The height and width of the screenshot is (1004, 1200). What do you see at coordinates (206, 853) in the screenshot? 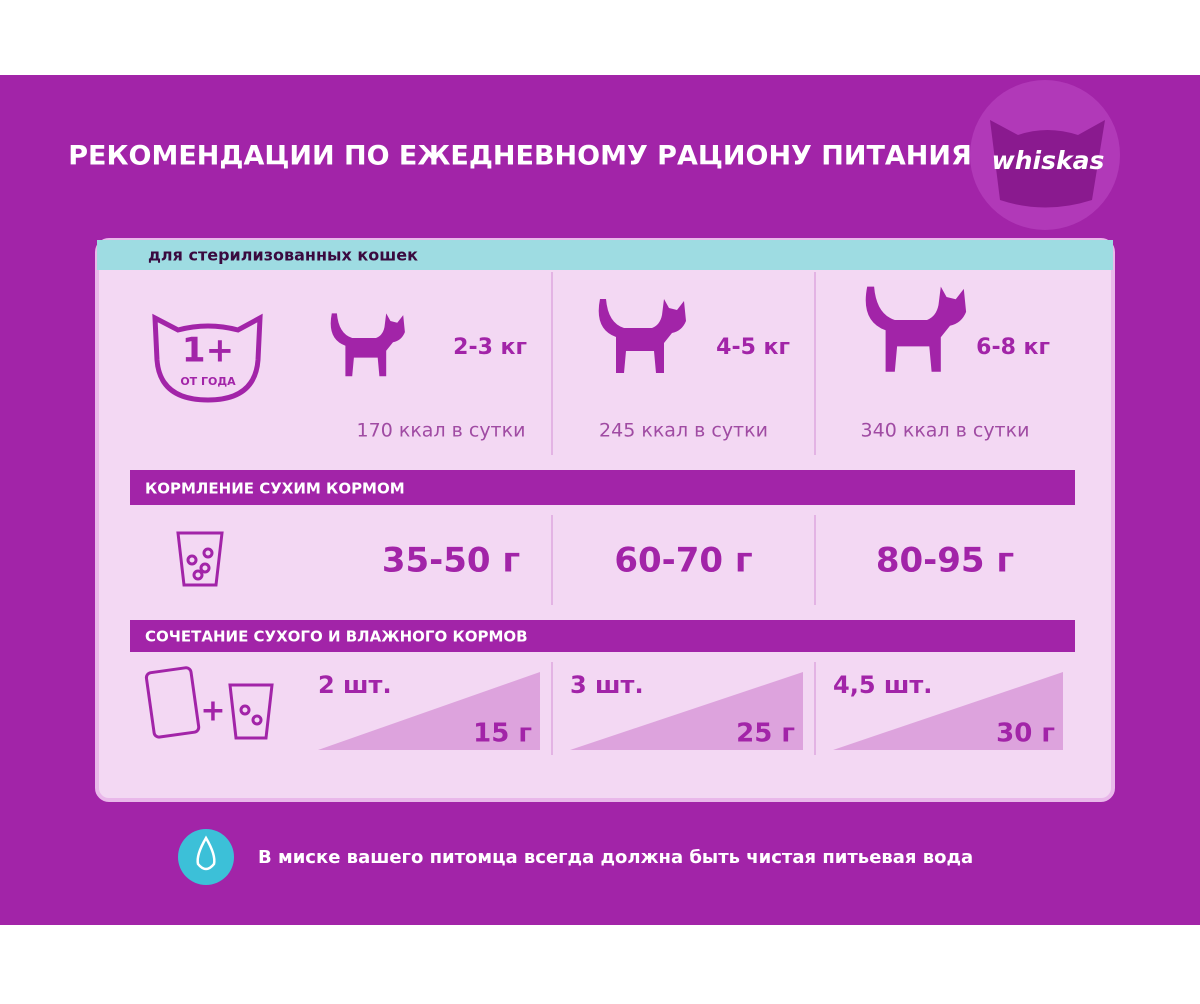
I see `water-drop` at bounding box center [206, 853].